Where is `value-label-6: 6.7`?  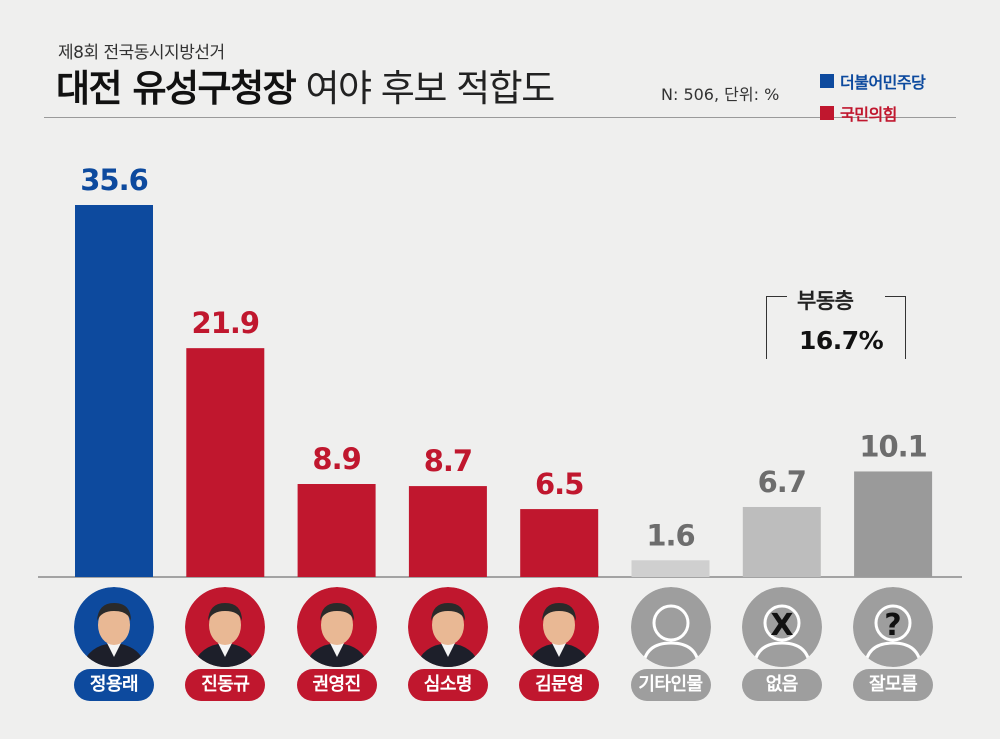 value-label-6: 6.7 is located at coordinates (782, 482).